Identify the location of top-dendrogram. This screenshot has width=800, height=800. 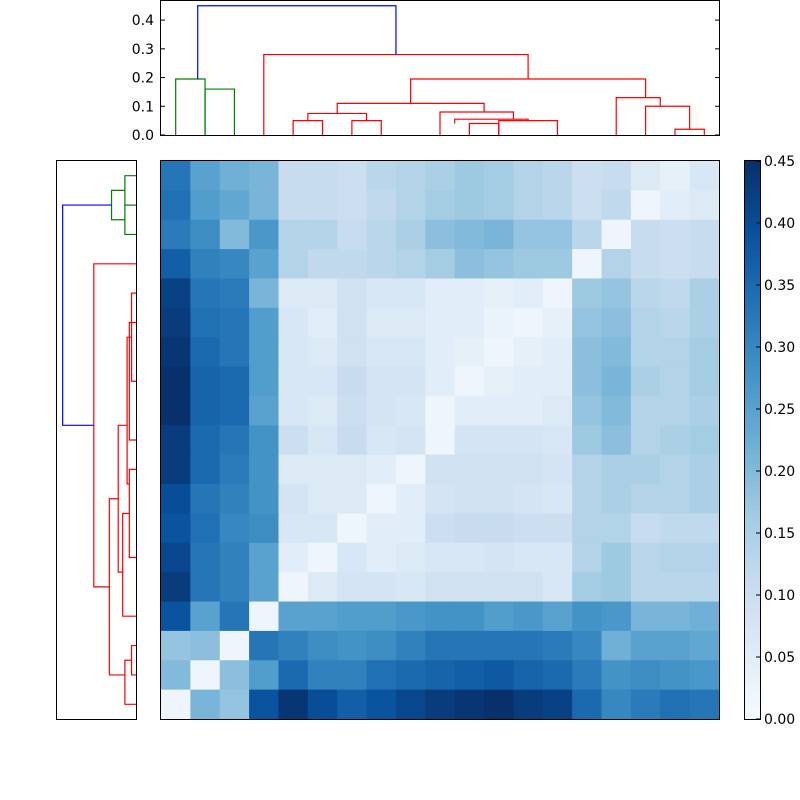
(440, 70).